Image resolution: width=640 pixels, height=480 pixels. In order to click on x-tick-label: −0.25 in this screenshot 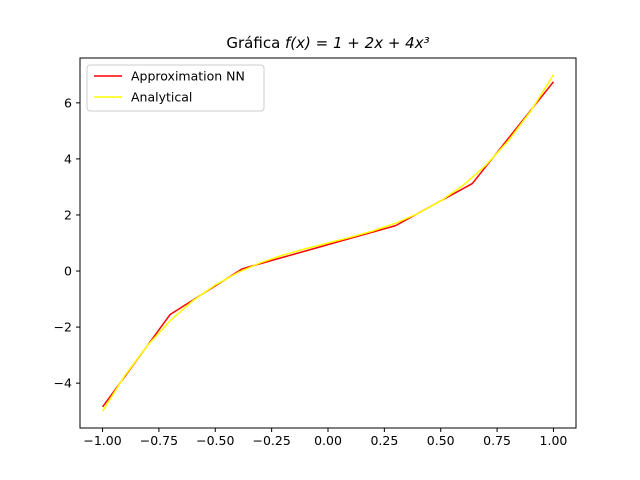, I will do `click(271, 440)`.